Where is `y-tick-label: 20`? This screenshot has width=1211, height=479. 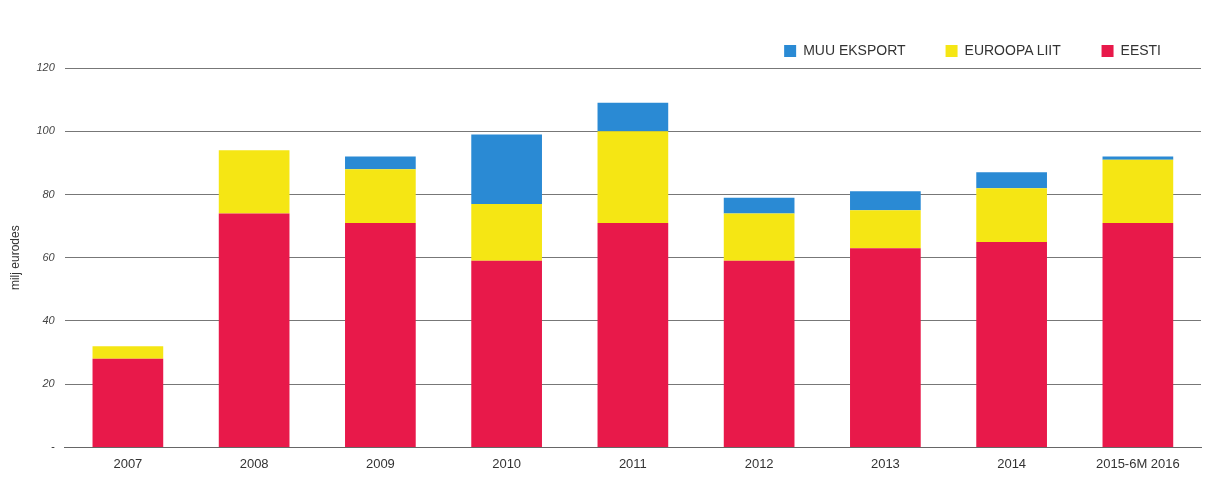 y-tick-label: 20 is located at coordinates (48, 383).